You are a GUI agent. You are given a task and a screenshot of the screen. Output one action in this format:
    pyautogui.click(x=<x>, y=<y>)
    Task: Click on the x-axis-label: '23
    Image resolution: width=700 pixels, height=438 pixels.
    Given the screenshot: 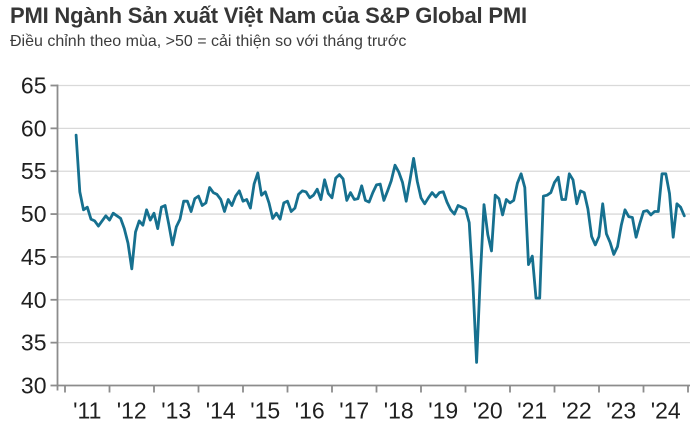 What is the action you would take?
    pyautogui.click(x=621, y=411)
    